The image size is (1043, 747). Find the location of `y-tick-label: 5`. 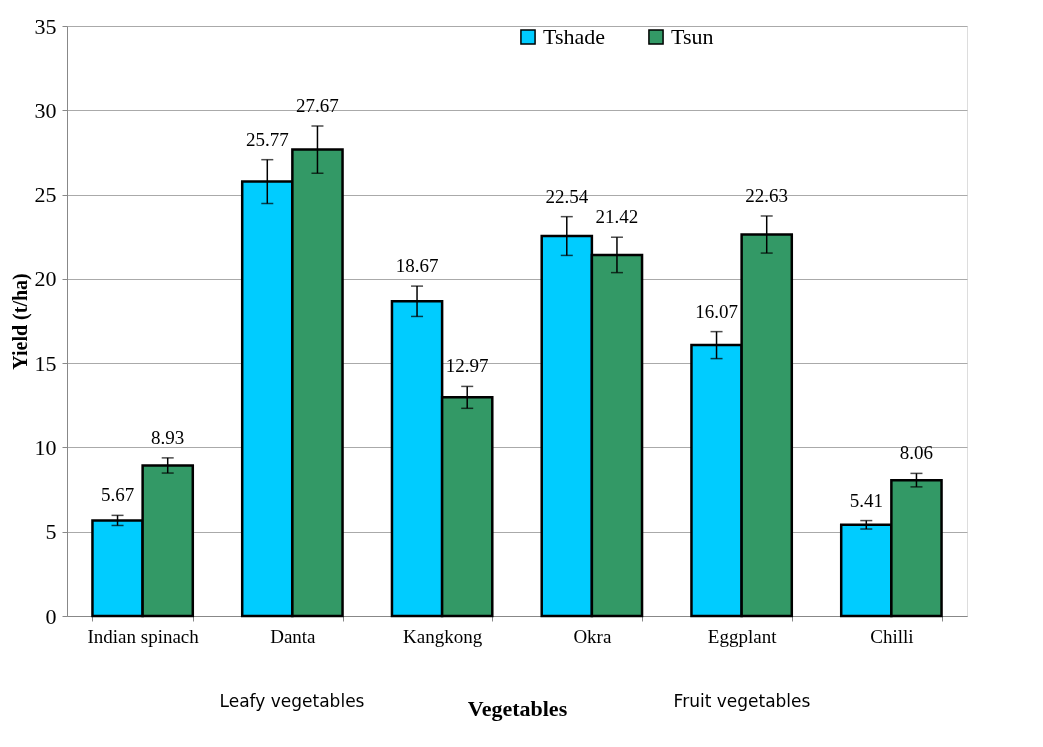

y-tick-label: 5 is located at coordinates (51, 532).